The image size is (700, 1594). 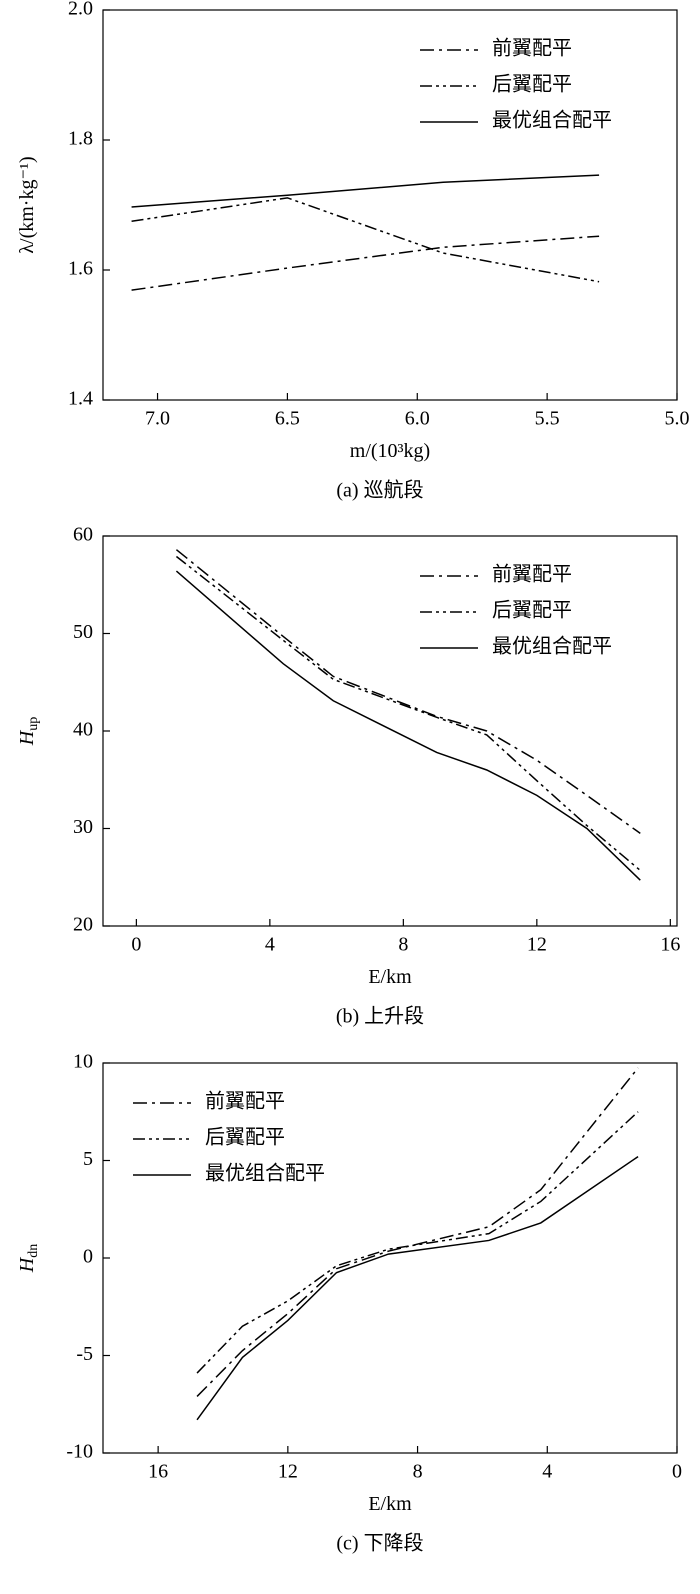 What do you see at coordinates (379, 490) in the screenshot?
I see `caption: (a) 巡航段` at bounding box center [379, 490].